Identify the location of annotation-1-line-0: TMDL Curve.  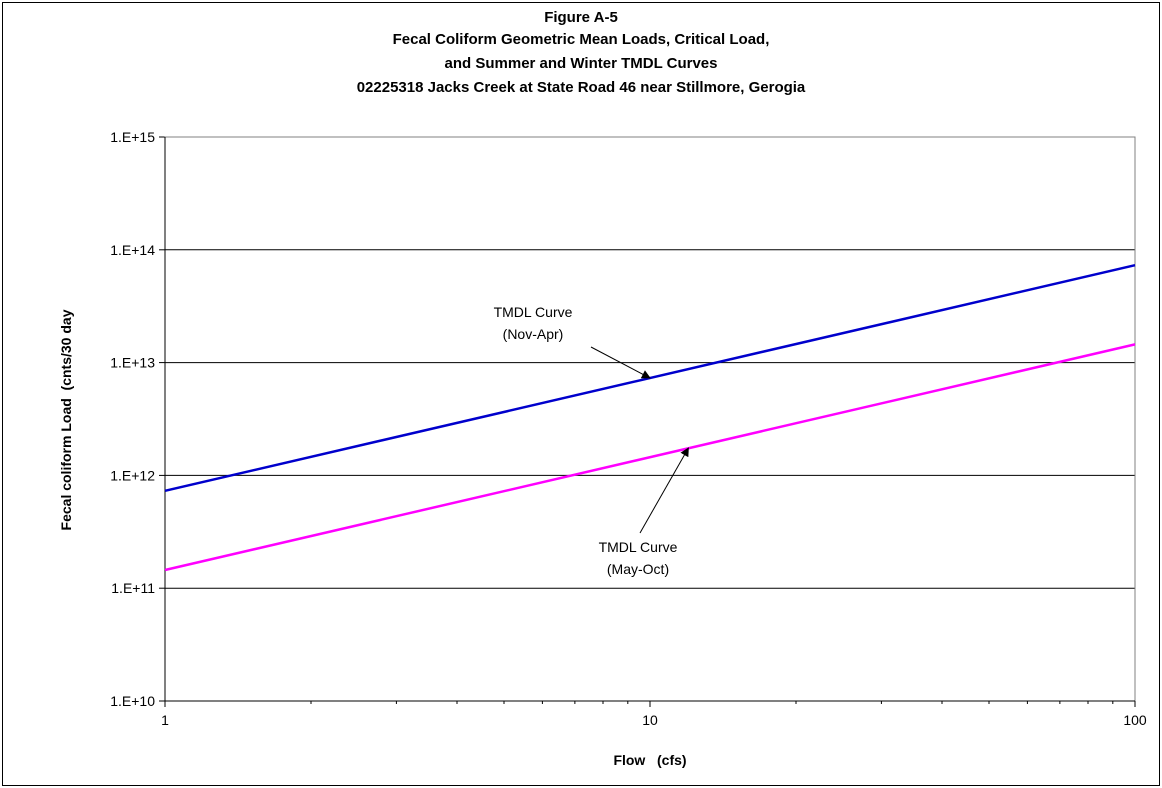
(638, 547).